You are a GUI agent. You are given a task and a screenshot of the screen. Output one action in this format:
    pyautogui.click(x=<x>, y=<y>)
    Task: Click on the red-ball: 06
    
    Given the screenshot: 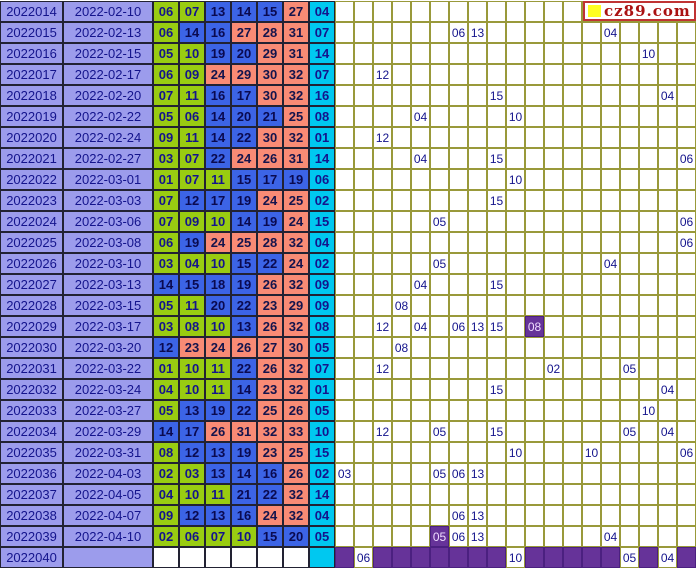 What is the action you would take?
    pyautogui.click(x=166, y=11)
    